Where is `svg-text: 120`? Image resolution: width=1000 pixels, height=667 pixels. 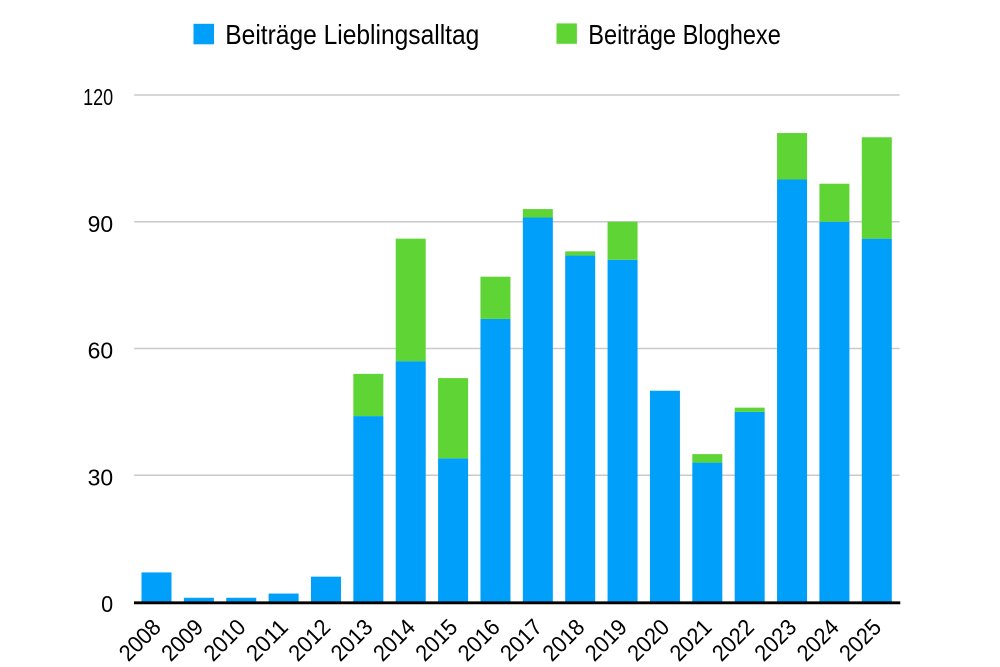
svg-text: 120 is located at coordinates (98, 97).